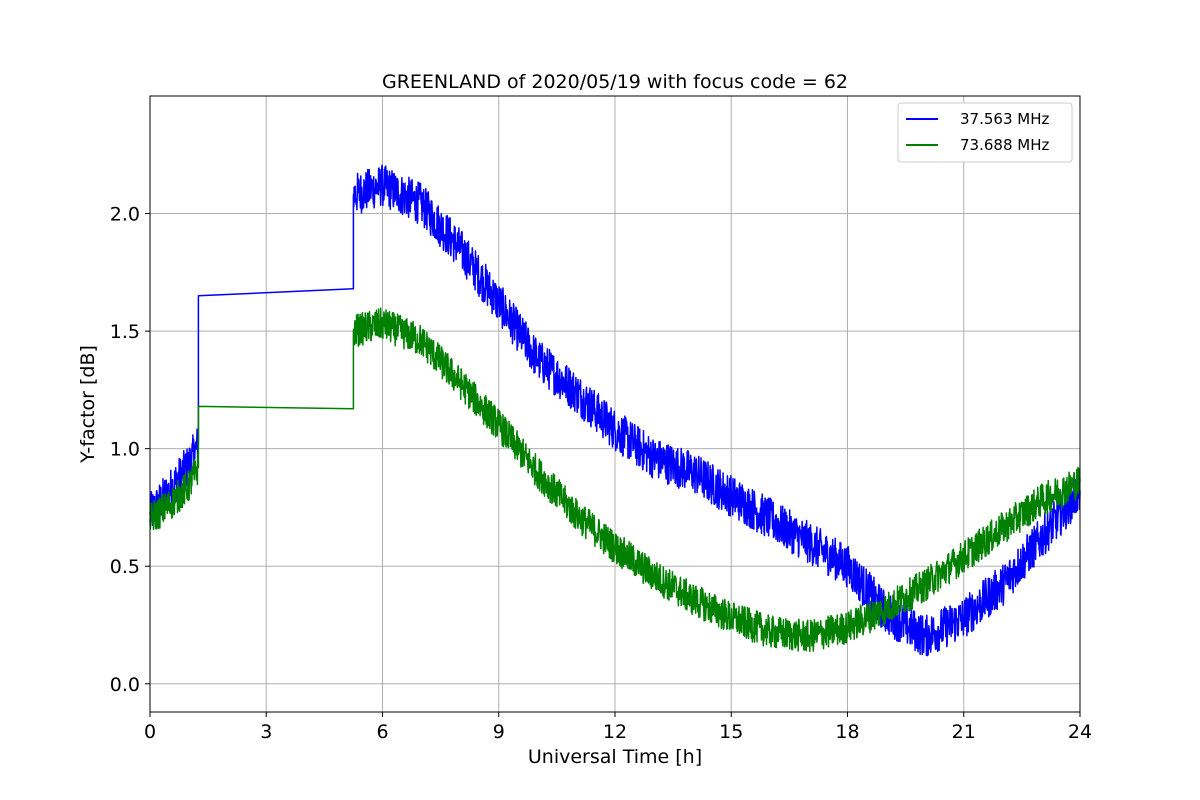  What do you see at coordinates (847, 732) in the screenshot?
I see `x-tick-label: 18` at bounding box center [847, 732].